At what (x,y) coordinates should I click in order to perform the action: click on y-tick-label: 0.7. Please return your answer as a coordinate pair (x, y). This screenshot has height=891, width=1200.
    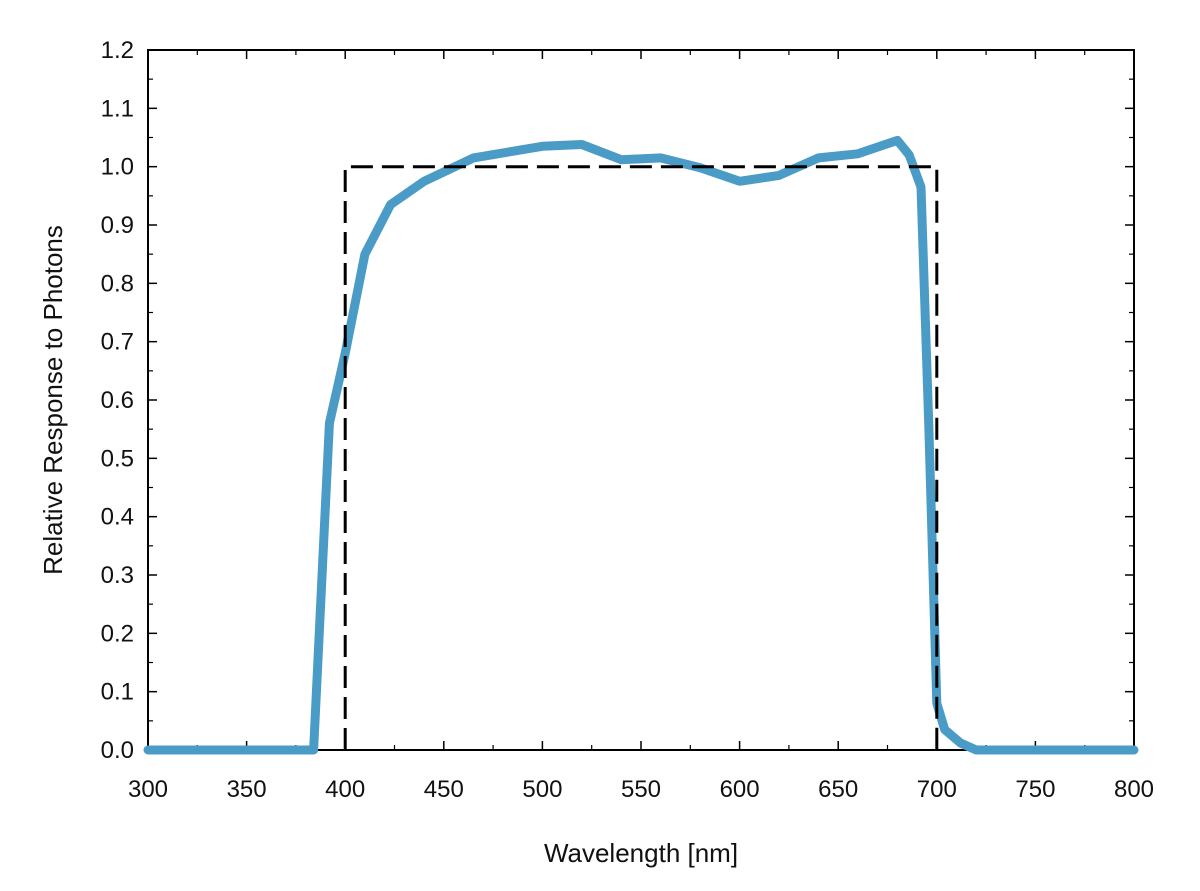
    Looking at the image, I should click on (117, 342).